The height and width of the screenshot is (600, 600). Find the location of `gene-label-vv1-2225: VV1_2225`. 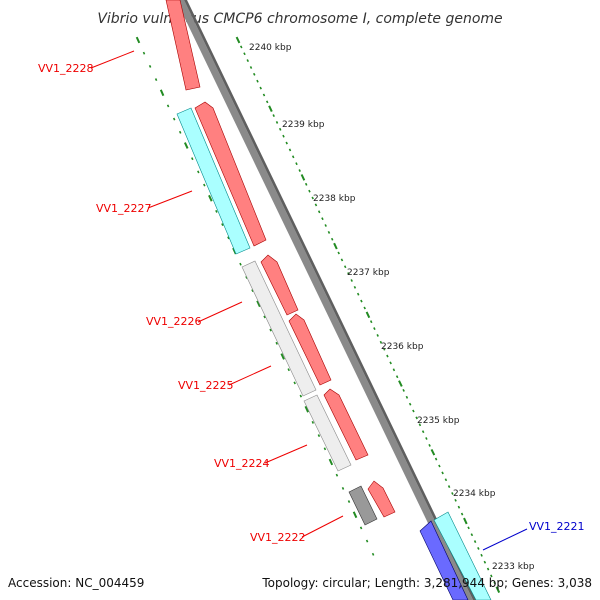

gene-label-vv1-2225: VV1_2225 is located at coordinates (206, 385).